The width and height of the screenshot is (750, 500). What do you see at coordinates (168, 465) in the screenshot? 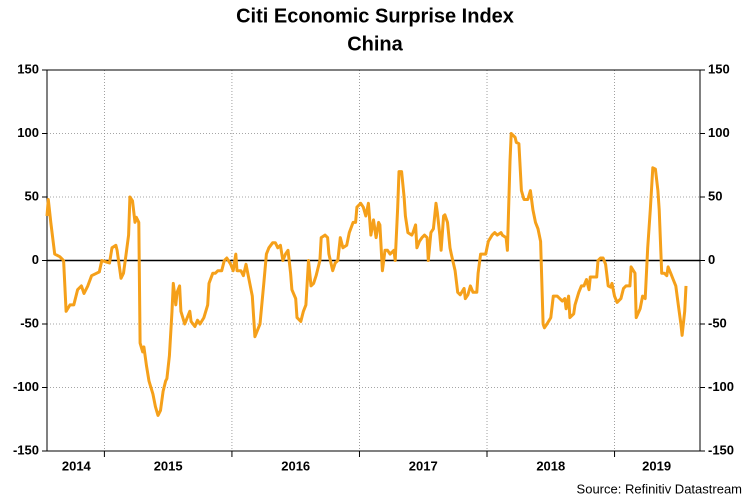
I see `x-tick-label: 2015` at bounding box center [168, 465].